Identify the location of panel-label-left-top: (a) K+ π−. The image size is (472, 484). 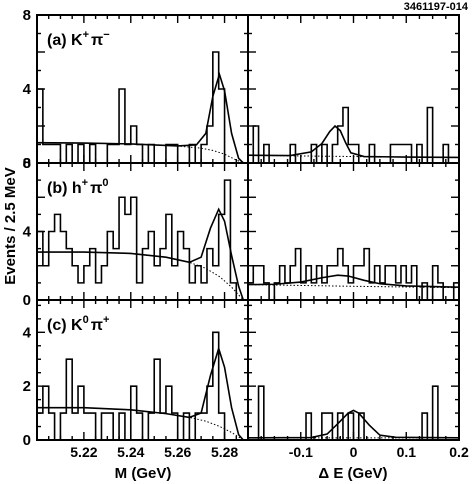
(78, 39).